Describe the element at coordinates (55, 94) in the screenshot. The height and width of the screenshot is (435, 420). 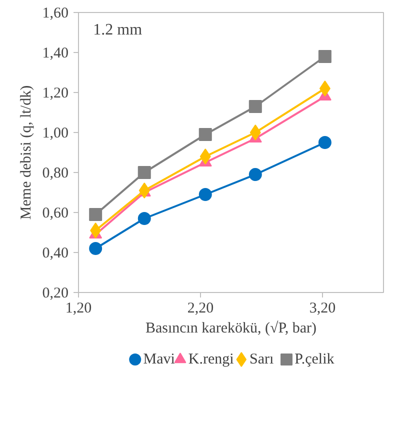
I see `y-tick-label: 1,20` at that location.